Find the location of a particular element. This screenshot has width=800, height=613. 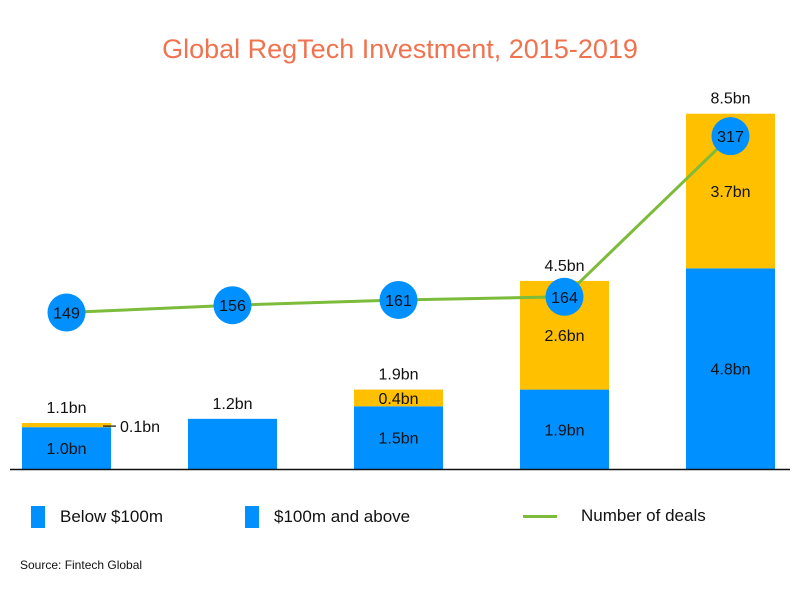

bar-label-above: 0.4bn is located at coordinates (398, 399).